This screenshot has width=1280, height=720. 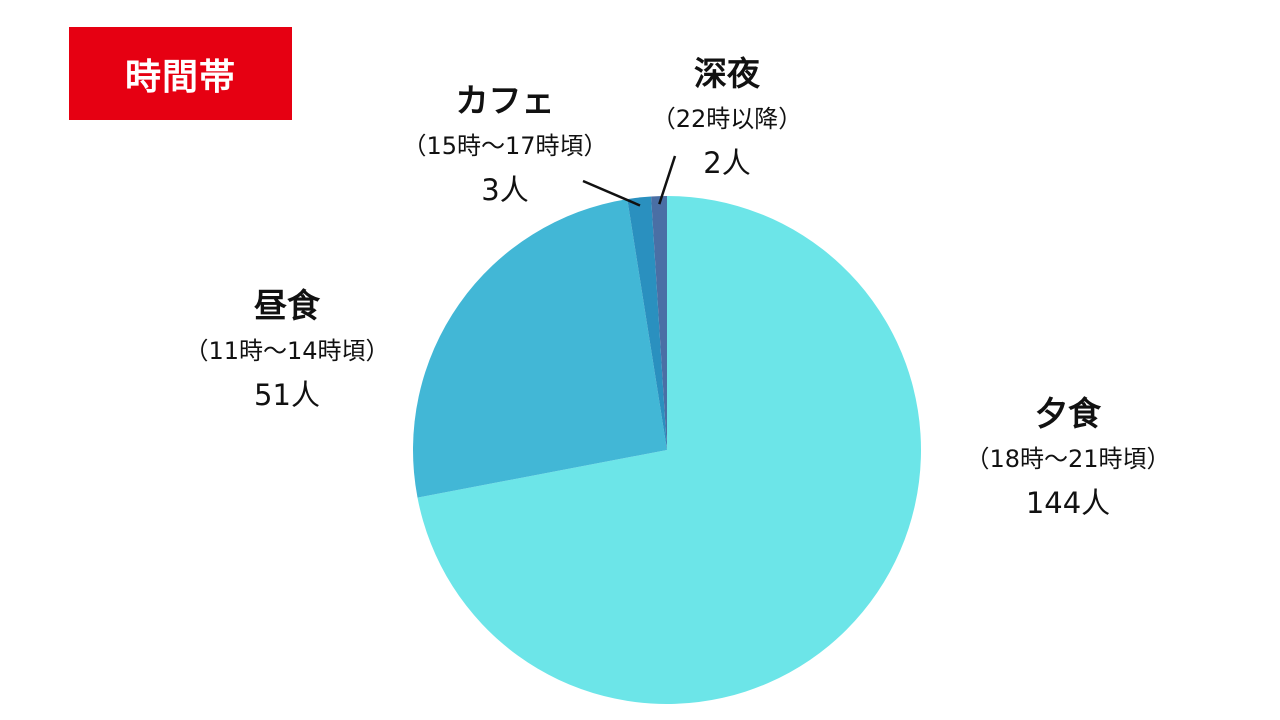 I want to click on slice-count: 144人, so click(x=1068, y=503).